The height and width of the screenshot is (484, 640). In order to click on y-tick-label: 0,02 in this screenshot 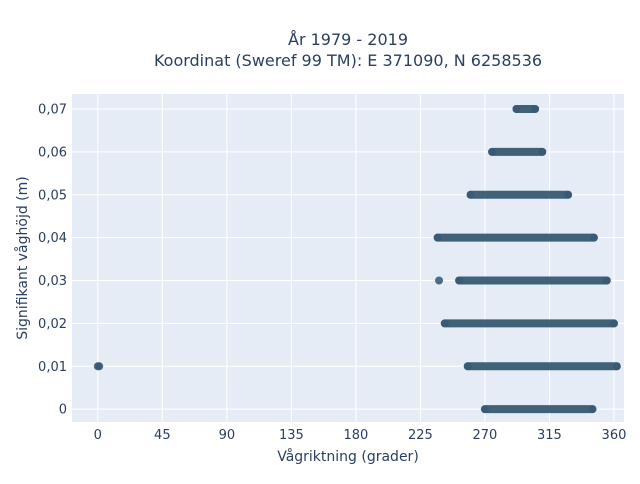, I will do `click(52, 324)`.